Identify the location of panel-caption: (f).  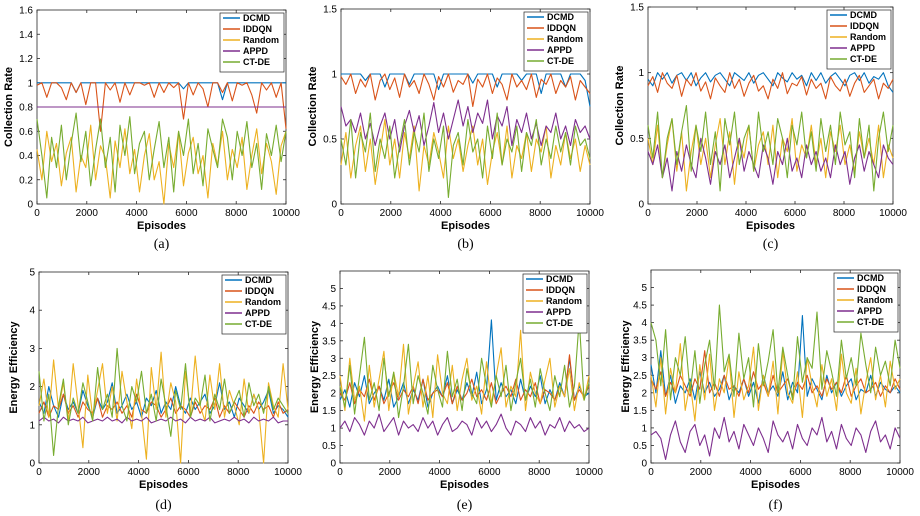
(776, 505).